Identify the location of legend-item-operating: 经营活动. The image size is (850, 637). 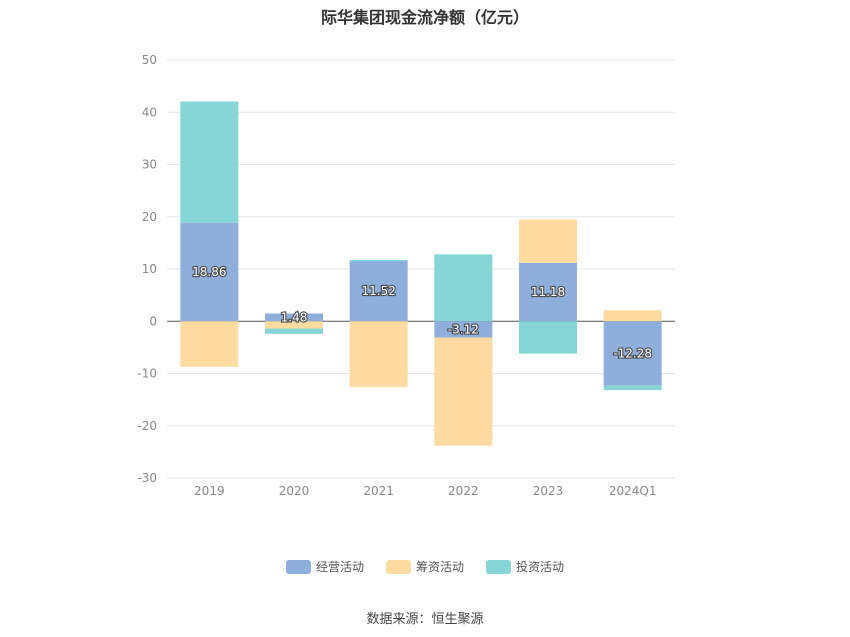
(324, 566).